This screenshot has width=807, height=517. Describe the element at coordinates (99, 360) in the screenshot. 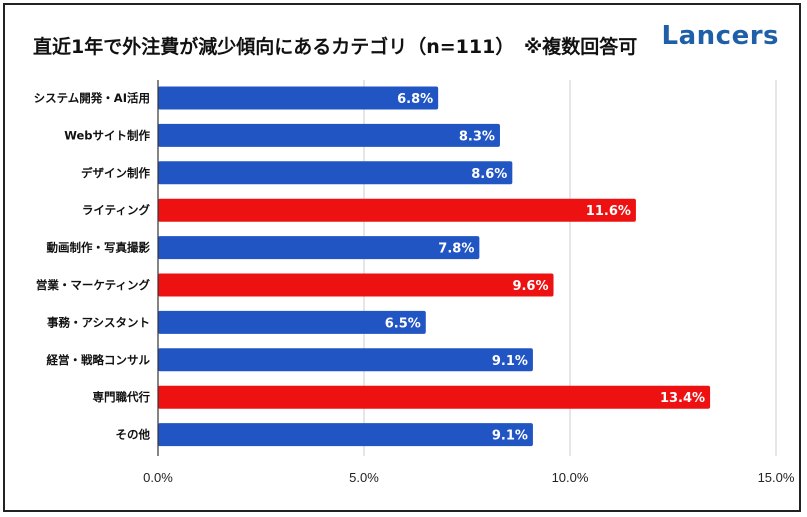

I see `category-label: 経営・戦略コンサル` at that location.